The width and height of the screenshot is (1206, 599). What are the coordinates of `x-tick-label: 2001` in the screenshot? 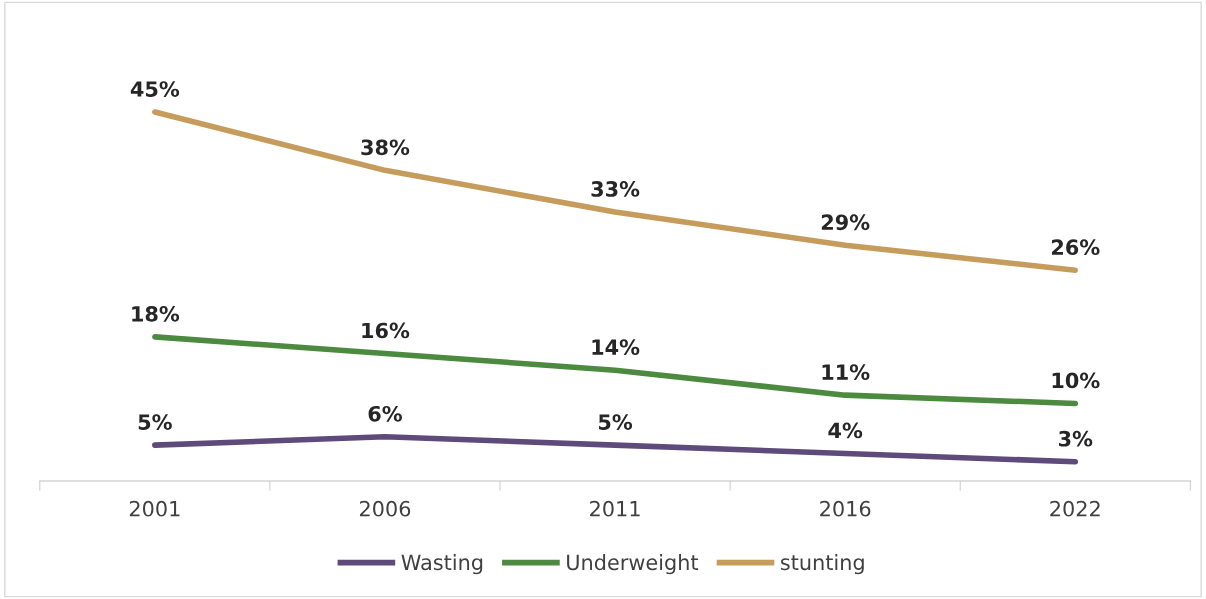 It's located at (154, 508).